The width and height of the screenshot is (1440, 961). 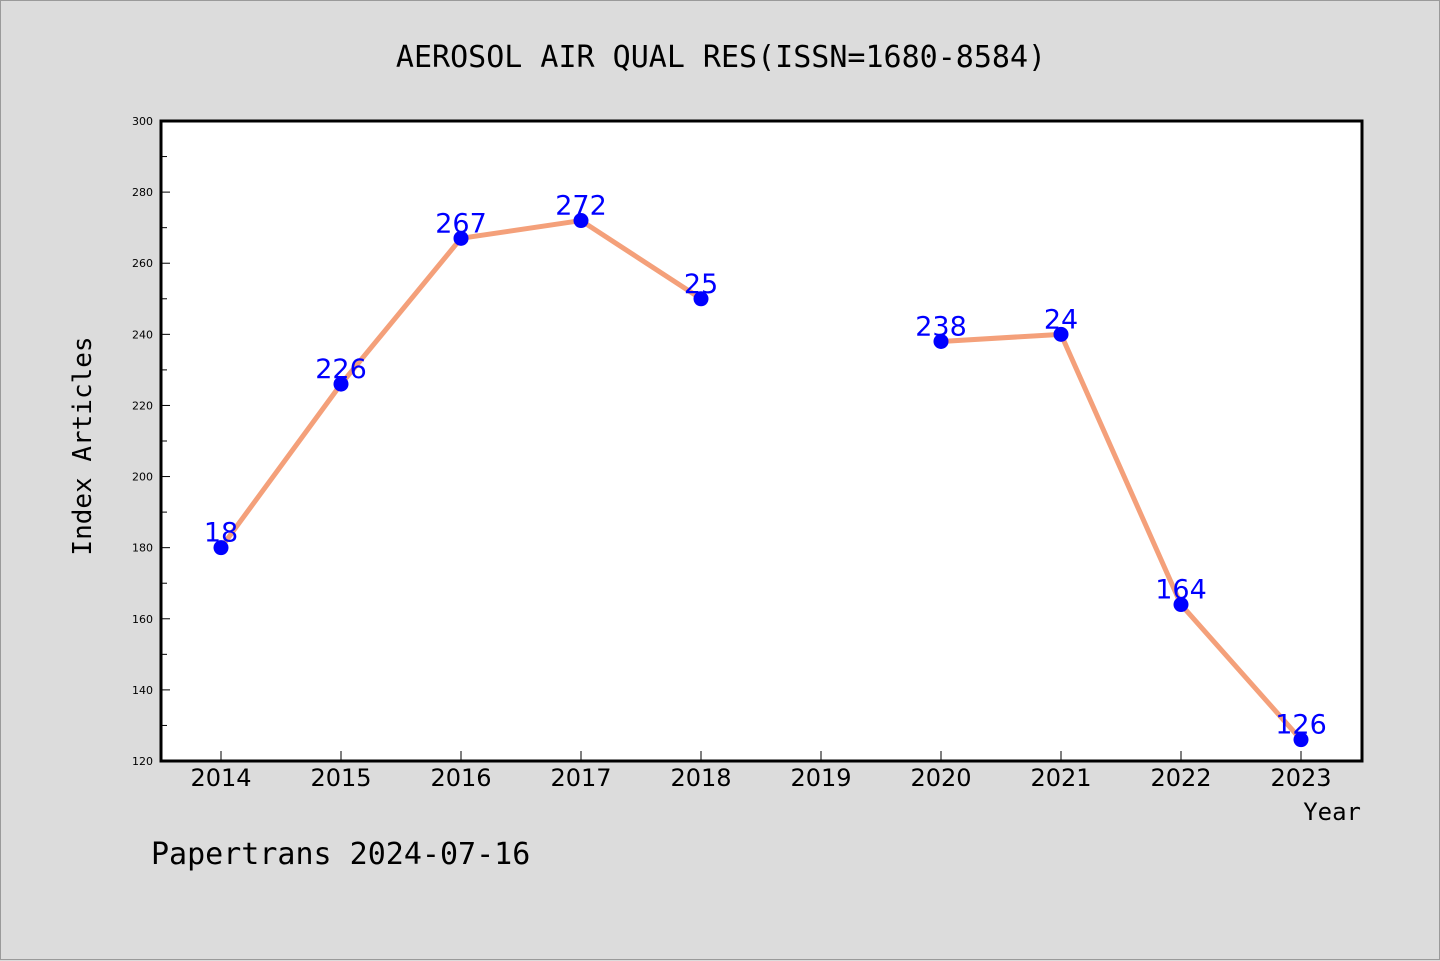 I want to click on y-tick-label: 300, so click(x=142, y=121).